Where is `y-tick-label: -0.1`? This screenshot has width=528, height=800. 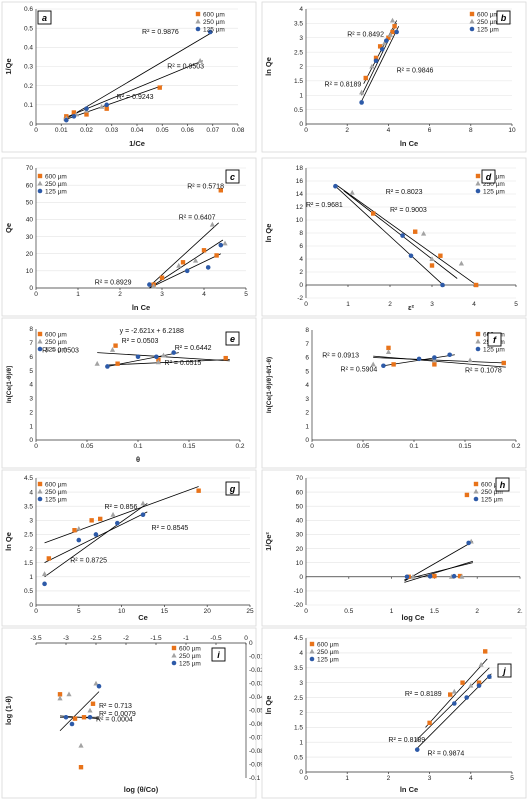
y-tick-label: -0.1 is located at coordinates (255, 778).